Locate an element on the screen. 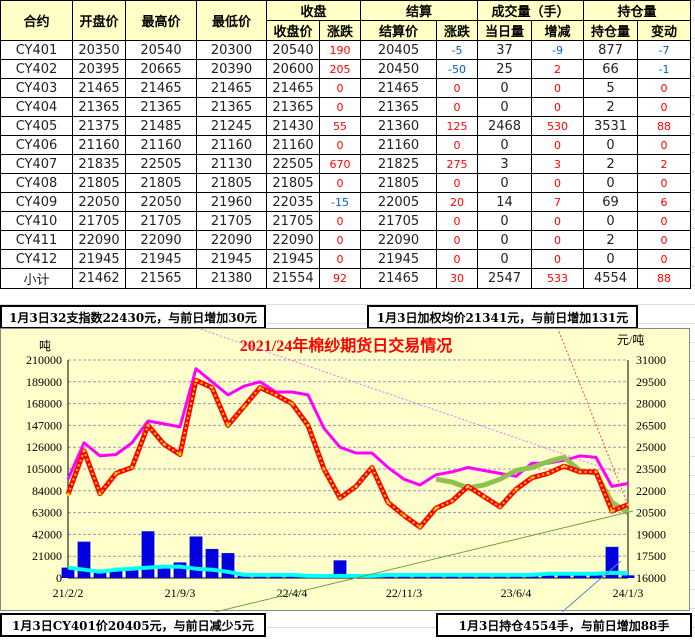 The height and width of the screenshot is (641, 695). value-cell: 190 is located at coordinates (340, 50).